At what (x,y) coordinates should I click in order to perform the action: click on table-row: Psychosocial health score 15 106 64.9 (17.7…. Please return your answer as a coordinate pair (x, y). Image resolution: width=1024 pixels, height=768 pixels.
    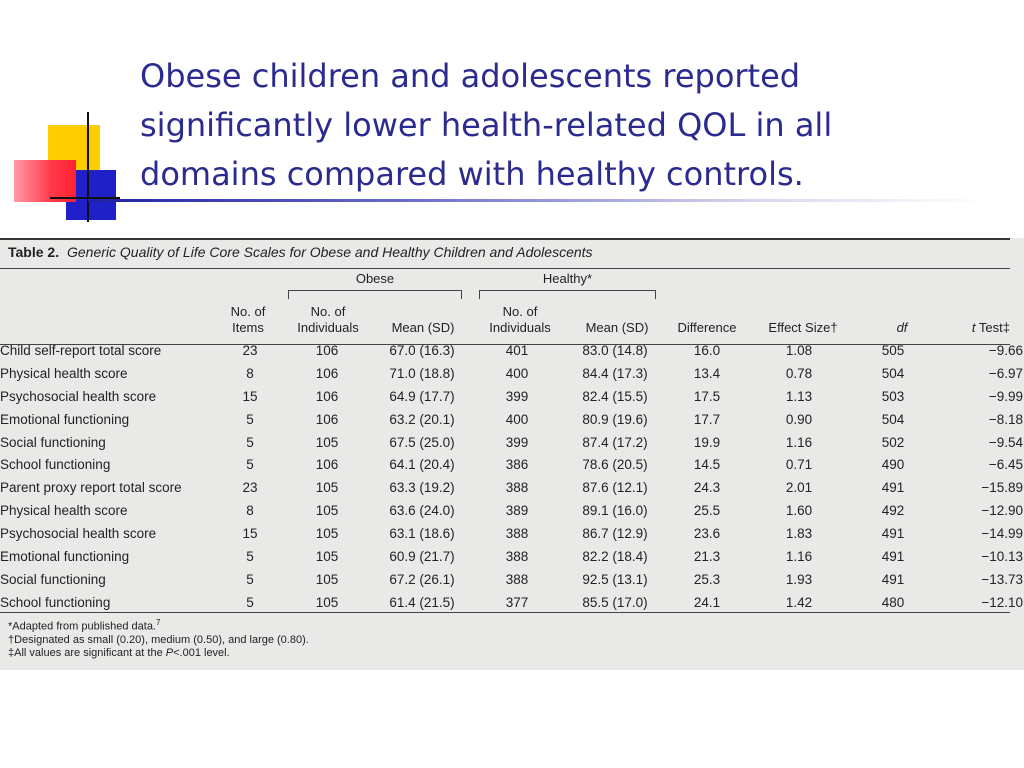
    Looking at the image, I should click on (511, 396).